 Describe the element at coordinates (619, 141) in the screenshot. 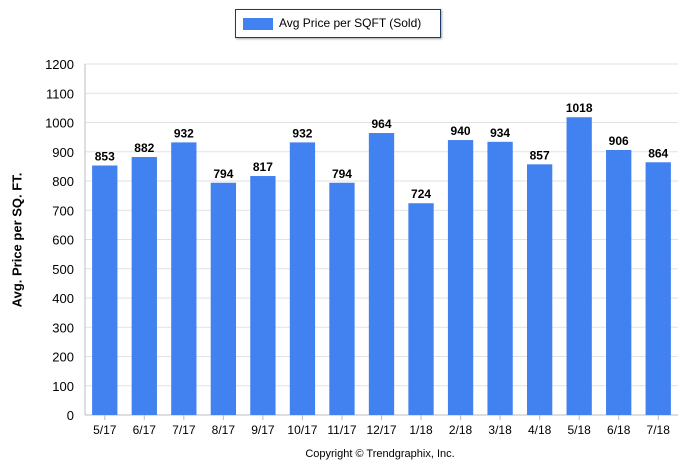

I see `data-label: 906` at that location.